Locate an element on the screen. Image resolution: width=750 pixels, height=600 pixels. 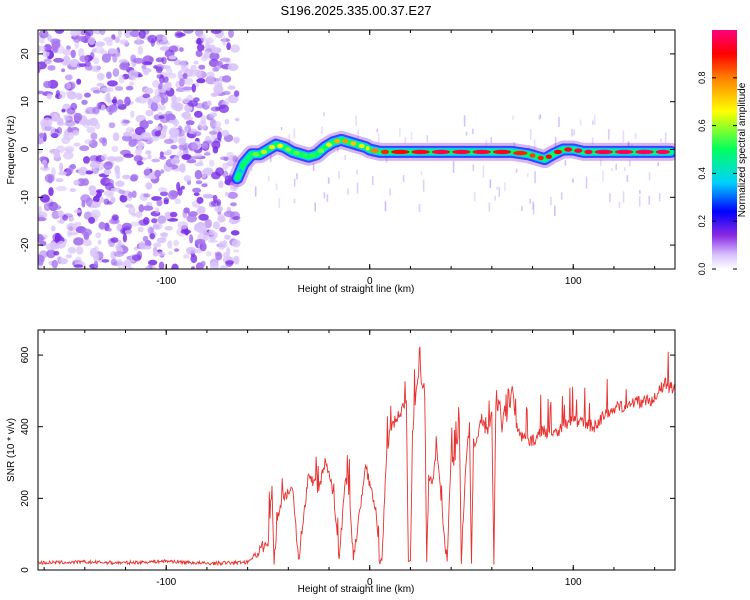
snr-y-label: SNR (10 * v/v) is located at coordinates (11, 450).